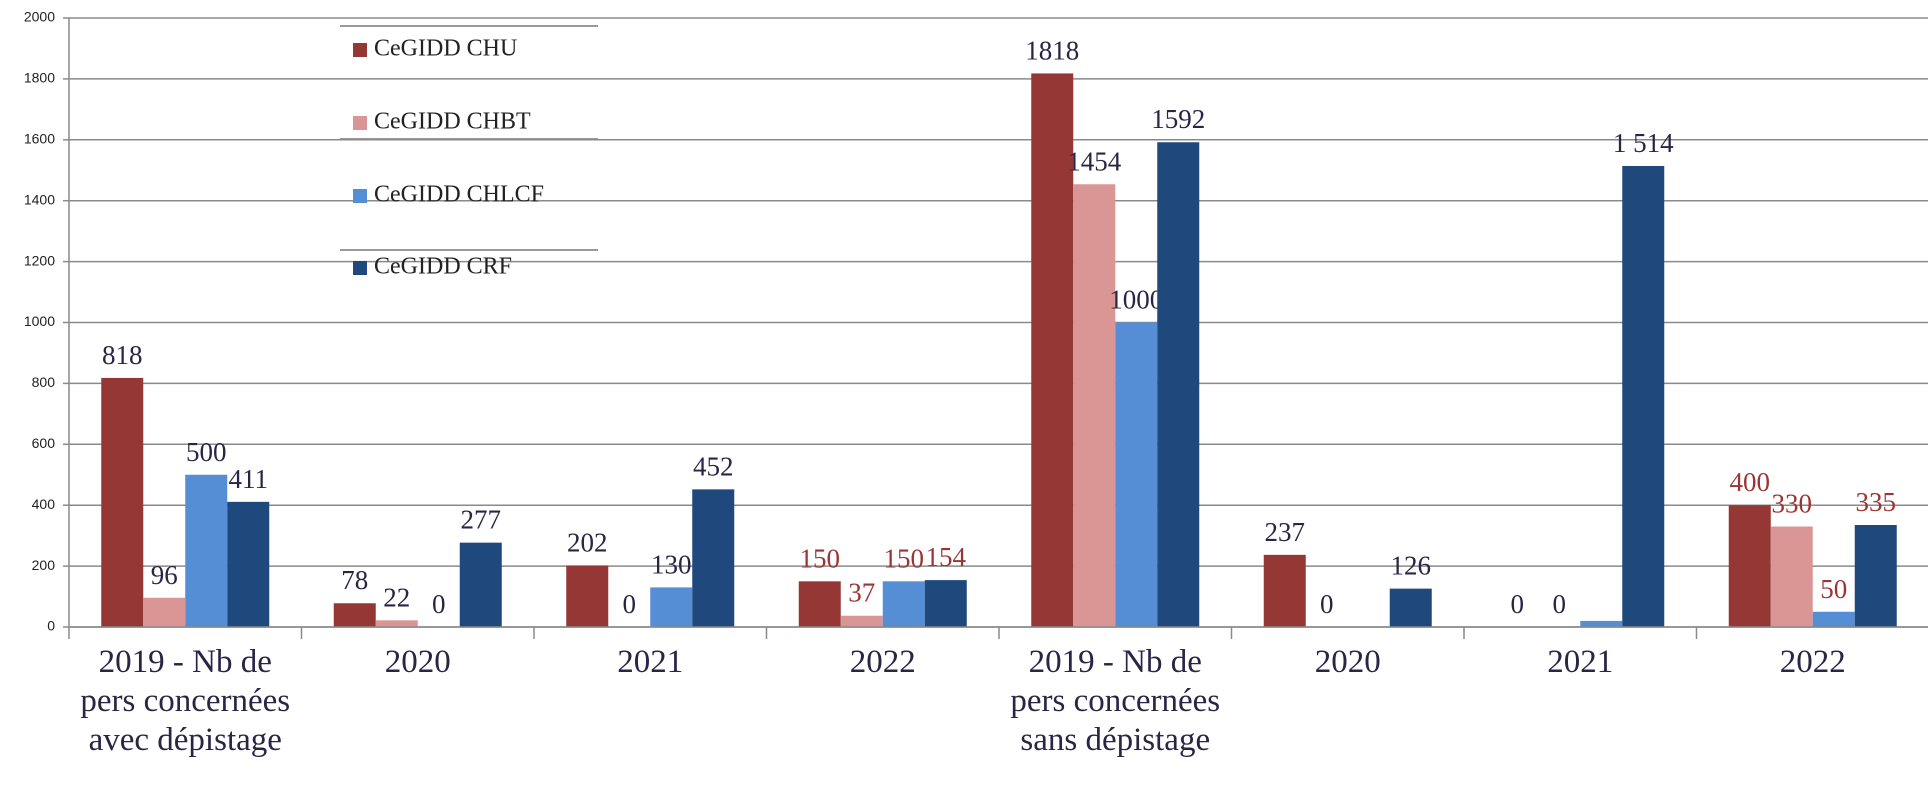 The image size is (1928, 805). I want to click on y-tick-label: 1800, so click(39, 78).